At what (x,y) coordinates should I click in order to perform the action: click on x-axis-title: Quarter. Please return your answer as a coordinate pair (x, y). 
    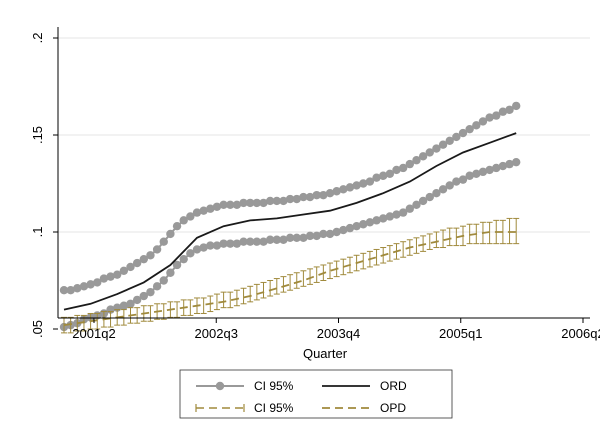
    Looking at the image, I should click on (325, 353).